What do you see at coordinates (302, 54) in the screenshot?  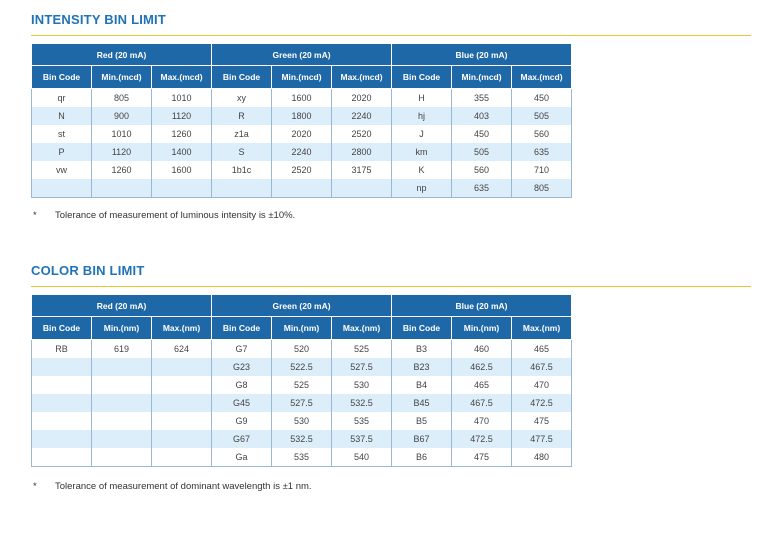 I see `intensity-group-green: Green (20 mA)` at bounding box center [302, 54].